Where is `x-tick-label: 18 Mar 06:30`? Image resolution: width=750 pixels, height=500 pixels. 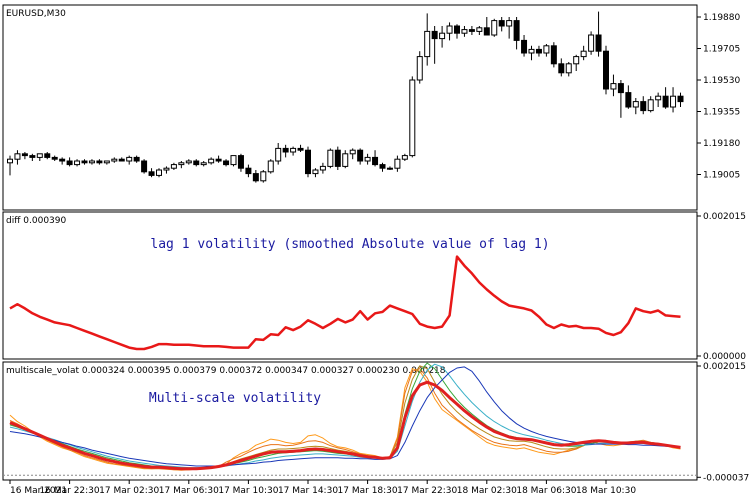
x-tick-label: 18 Mar 06:30 is located at coordinates (546, 491).